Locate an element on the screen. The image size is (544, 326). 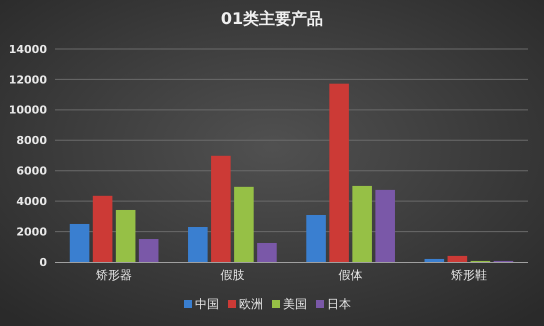
y-tick-label: 0 is located at coordinates (43, 262).